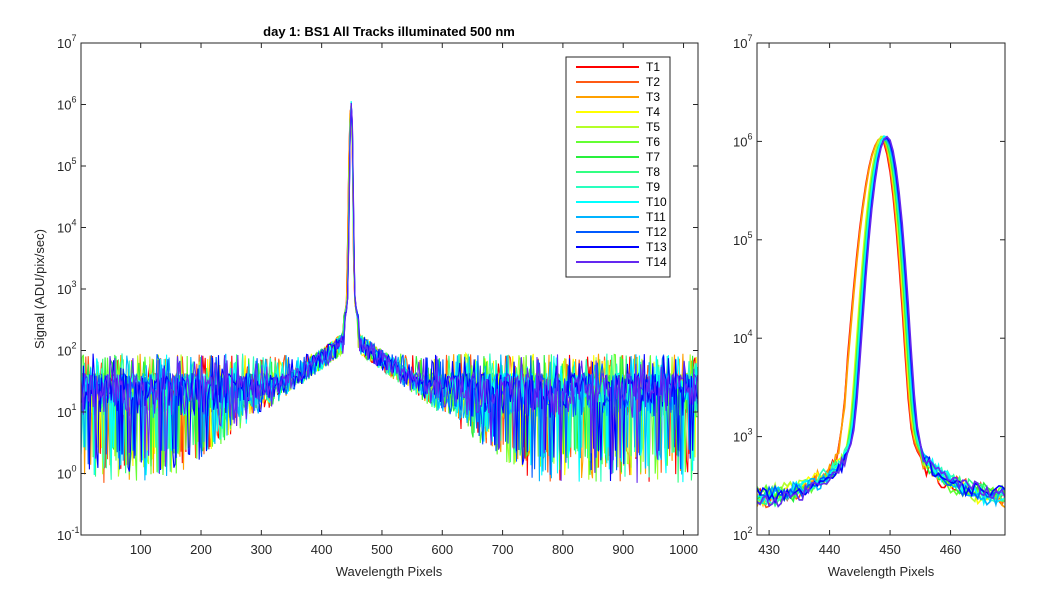 This screenshot has height=600, width=1050. What do you see at coordinates (656, 232) in the screenshot?
I see `legend-label-T12: T12` at bounding box center [656, 232].